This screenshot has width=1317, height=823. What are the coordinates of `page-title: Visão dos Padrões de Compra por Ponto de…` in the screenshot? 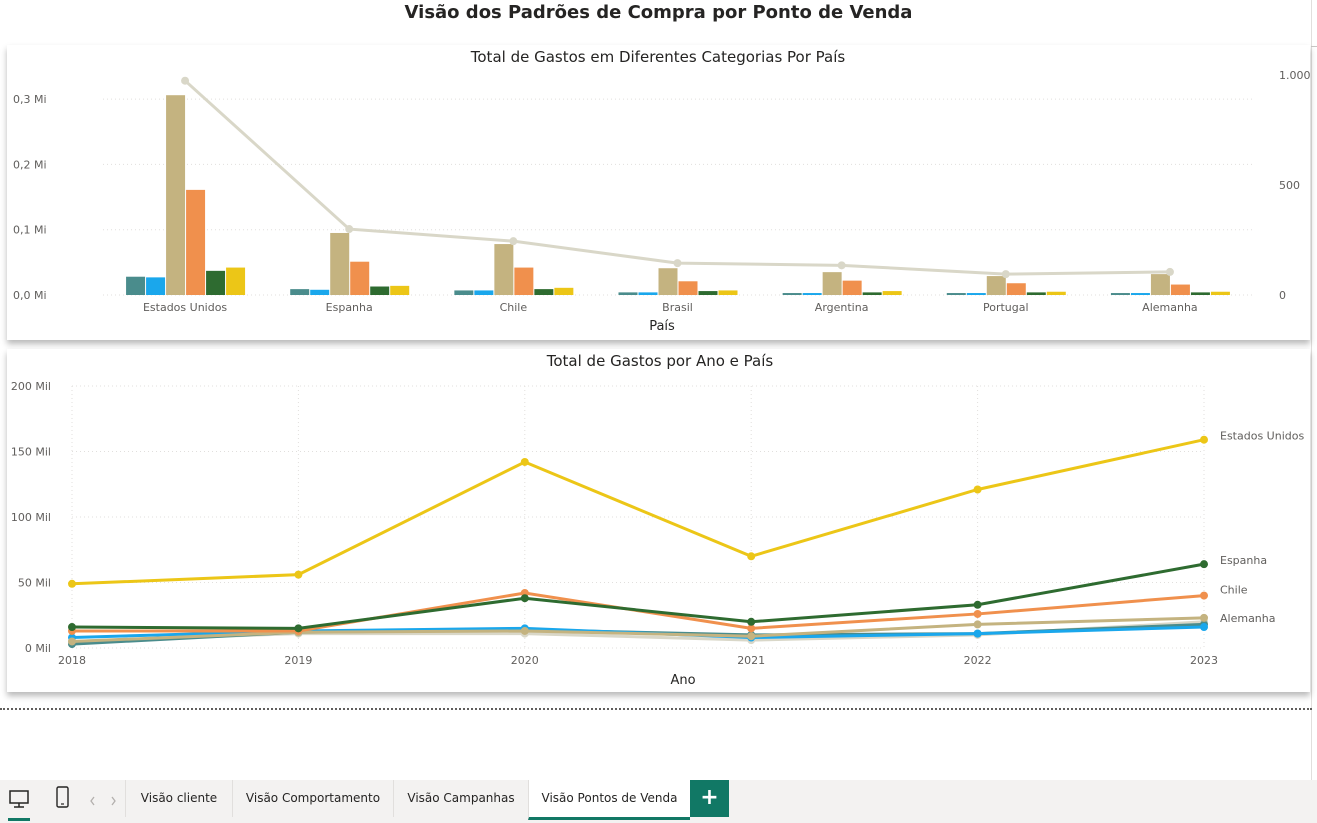 It's located at (658, 12).